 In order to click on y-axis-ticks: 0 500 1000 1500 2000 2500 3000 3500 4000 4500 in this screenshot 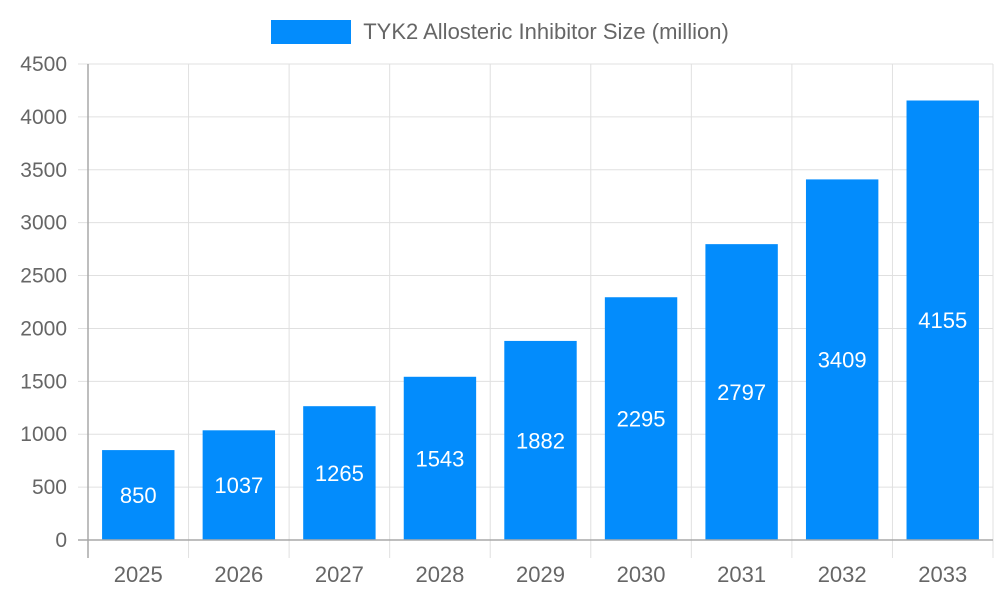, I will do `click(43, 302)`.